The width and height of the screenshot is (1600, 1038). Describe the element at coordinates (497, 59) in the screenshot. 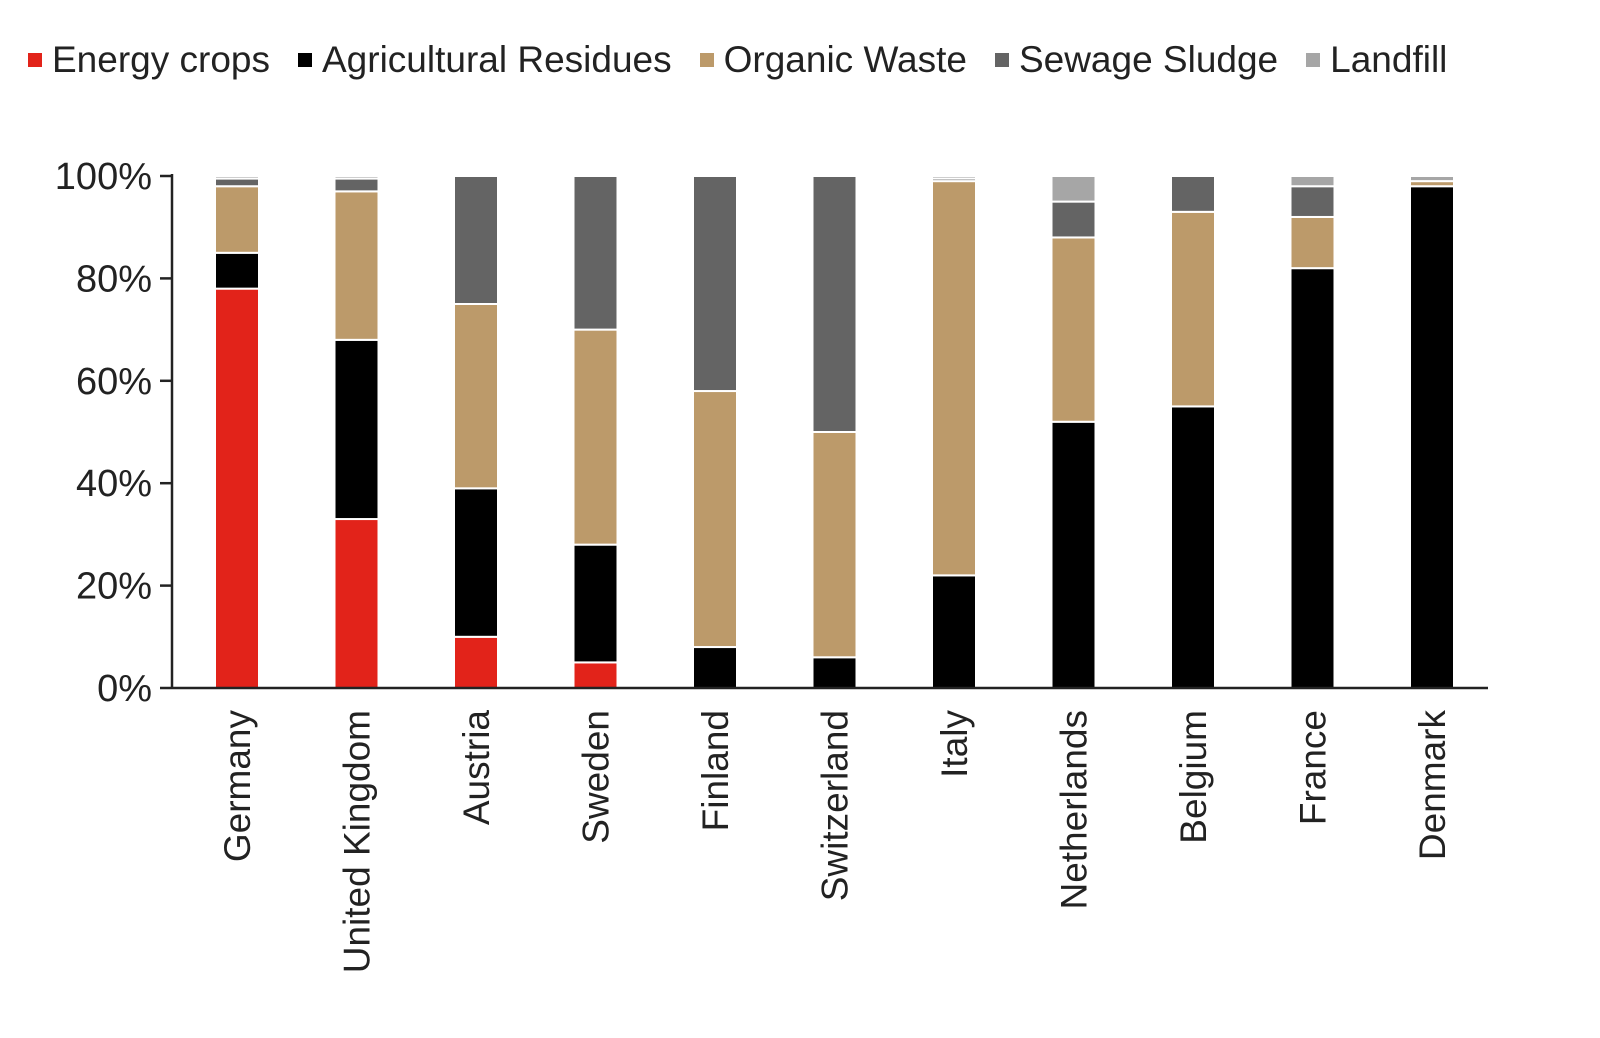

I see `legend-label: Agricultural Residues` at that location.